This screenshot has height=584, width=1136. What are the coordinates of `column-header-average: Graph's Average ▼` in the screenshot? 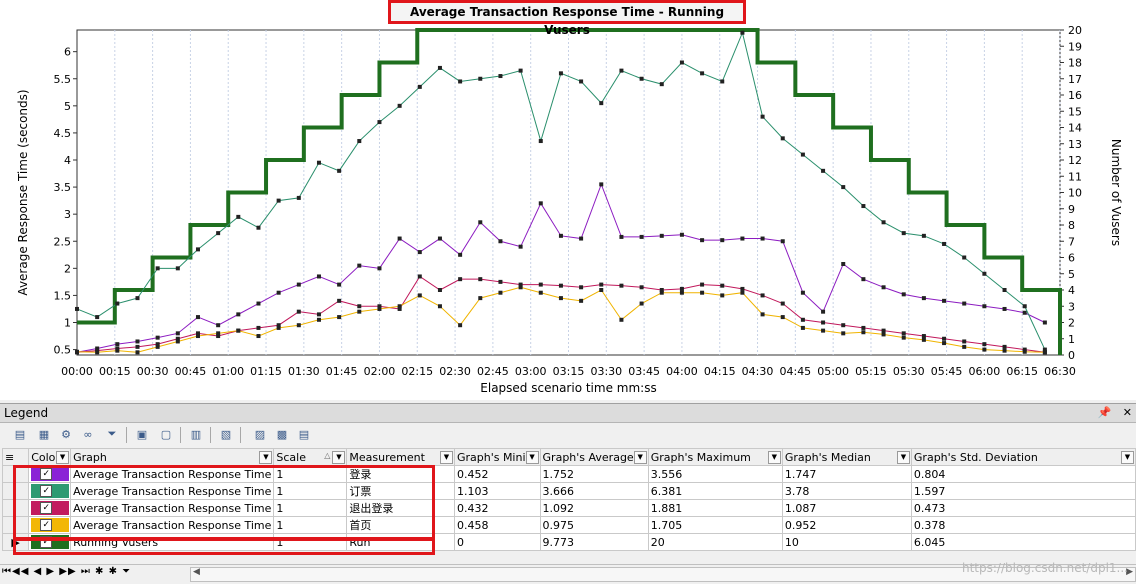 It's located at (594, 457).